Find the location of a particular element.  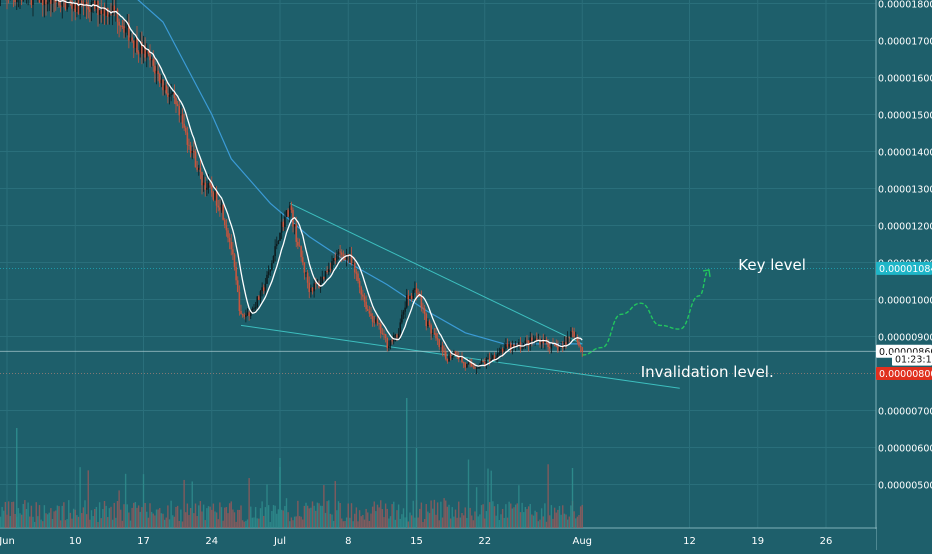

price-tick-label: 0.00001500 is located at coordinates (905, 116).